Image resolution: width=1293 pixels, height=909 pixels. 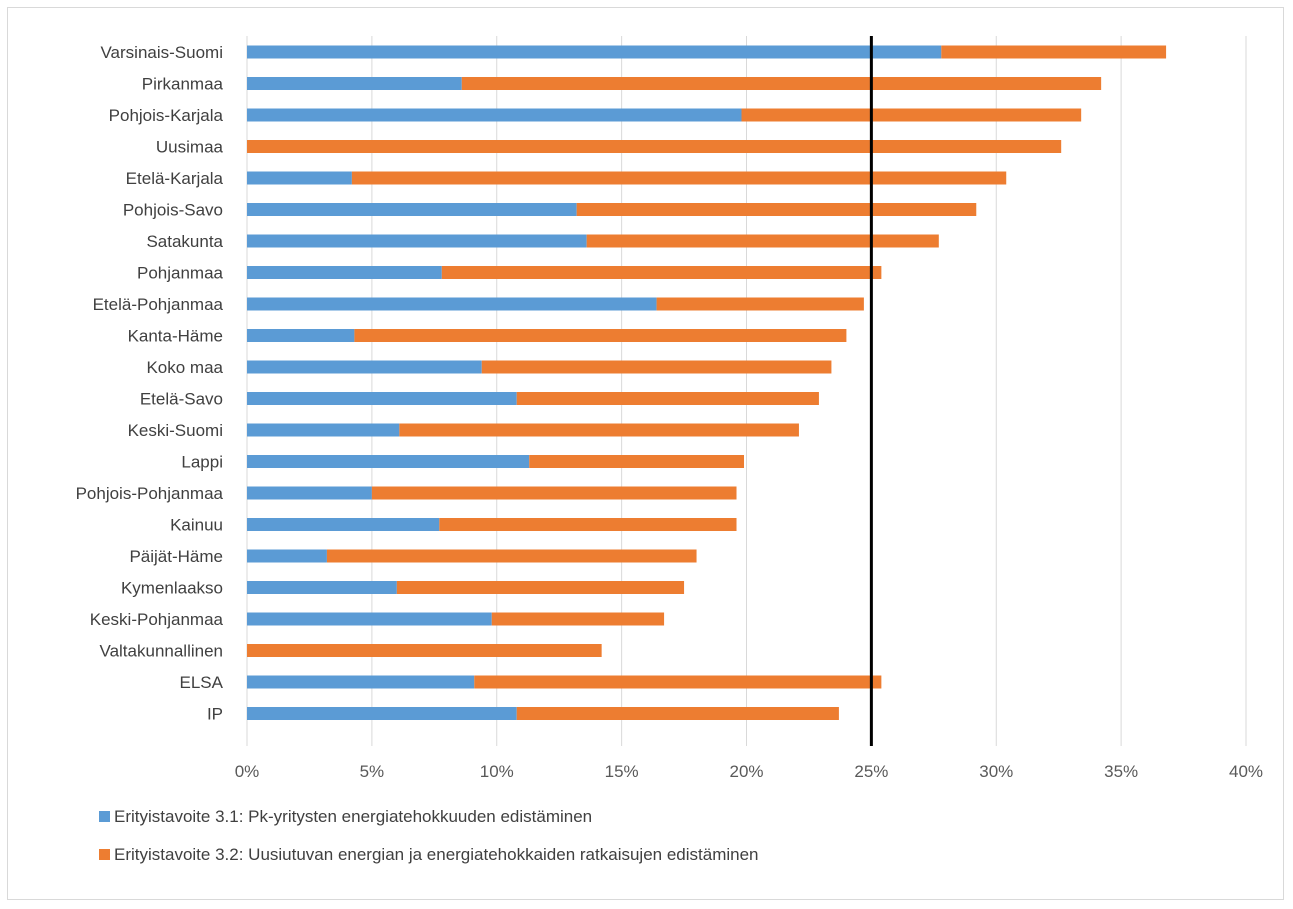 I want to click on x-axis-tick-labels: 0% 5% 10% 15% 20% 25% 30% 35% 40%, so click(x=749, y=771).